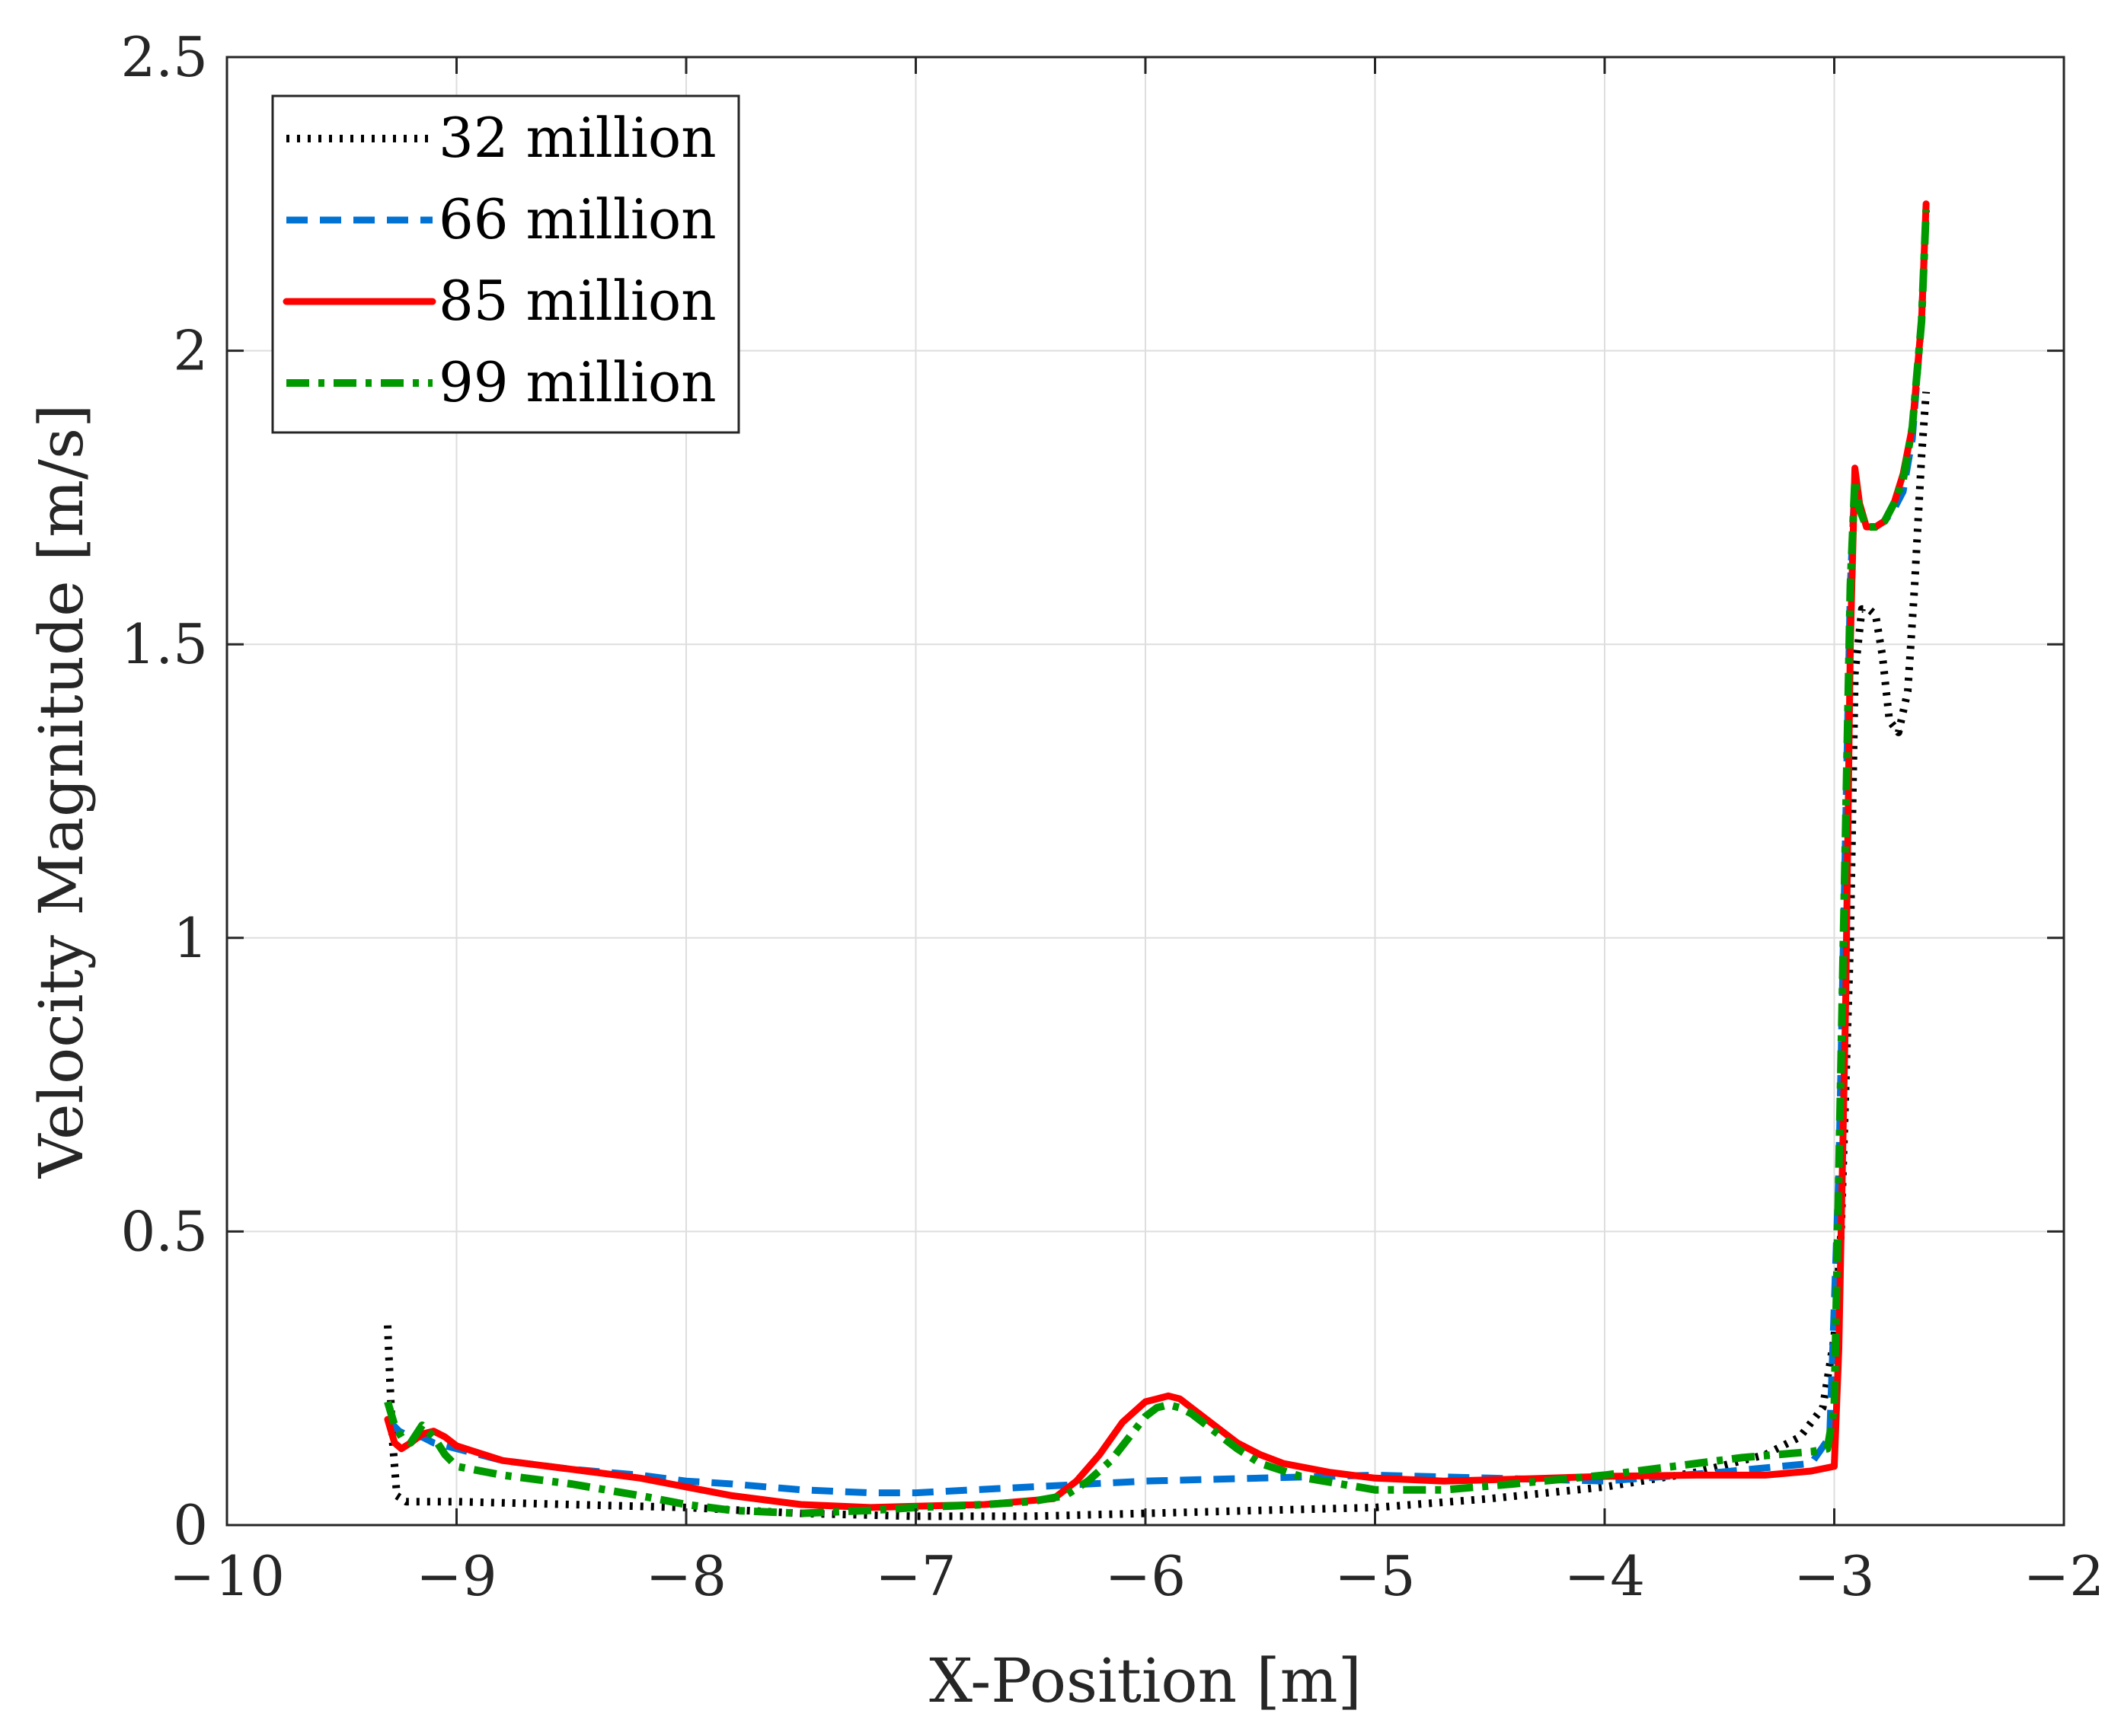  I want to click on x-tick-label: −3, so click(1834, 1576).